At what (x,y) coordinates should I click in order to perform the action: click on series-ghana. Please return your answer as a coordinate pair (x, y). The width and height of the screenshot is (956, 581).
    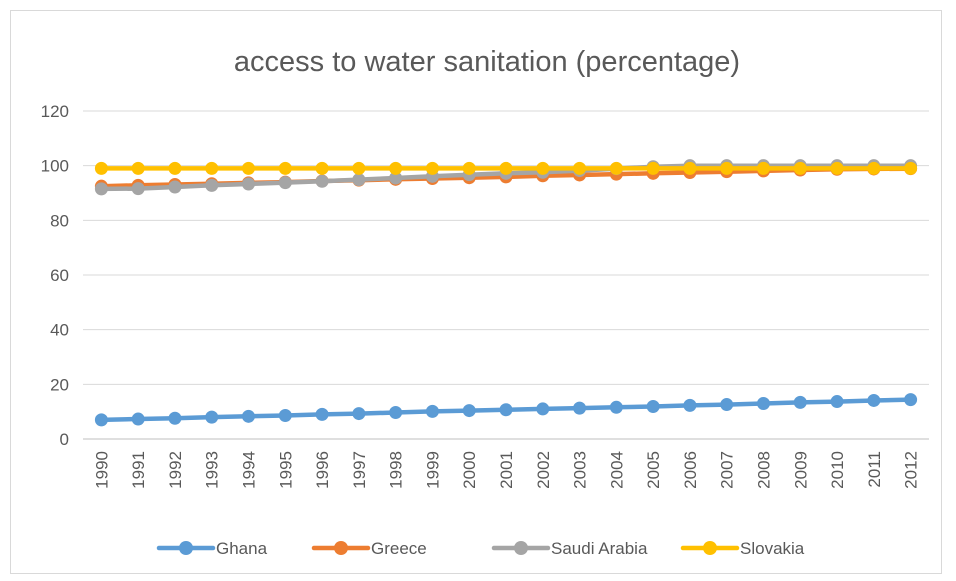
    Looking at the image, I should click on (506, 410).